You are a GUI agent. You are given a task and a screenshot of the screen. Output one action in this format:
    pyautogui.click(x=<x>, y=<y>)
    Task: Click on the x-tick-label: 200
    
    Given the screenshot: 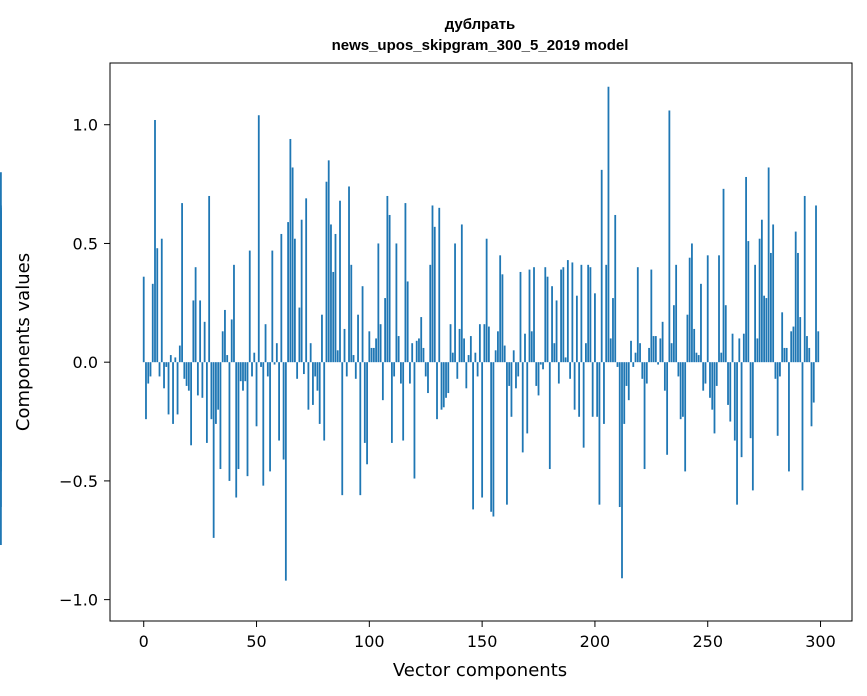 What is the action you would take?
    pyautogui.click(x=595, y=641)
    